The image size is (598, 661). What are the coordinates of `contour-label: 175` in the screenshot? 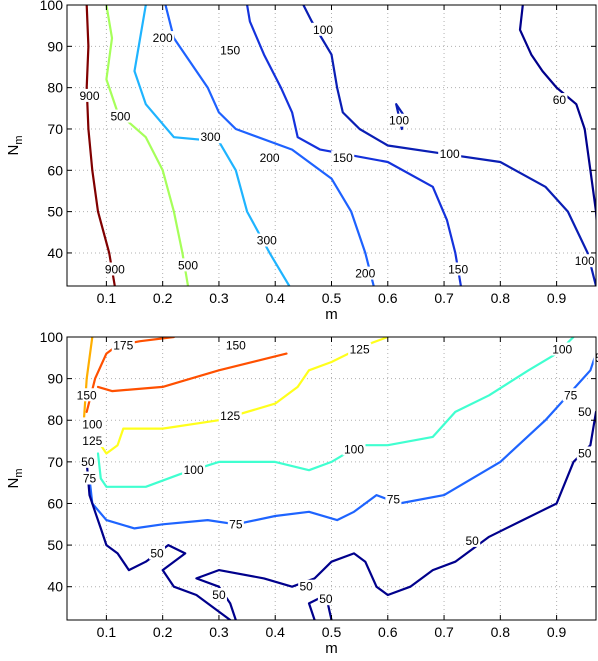 It's located at (123, 345).